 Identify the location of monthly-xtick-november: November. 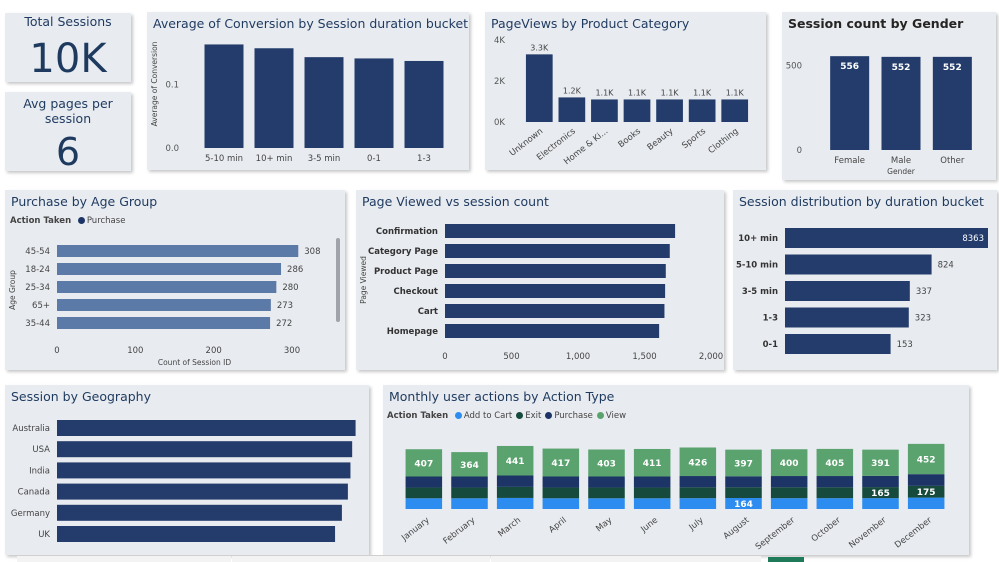
(867, 532).